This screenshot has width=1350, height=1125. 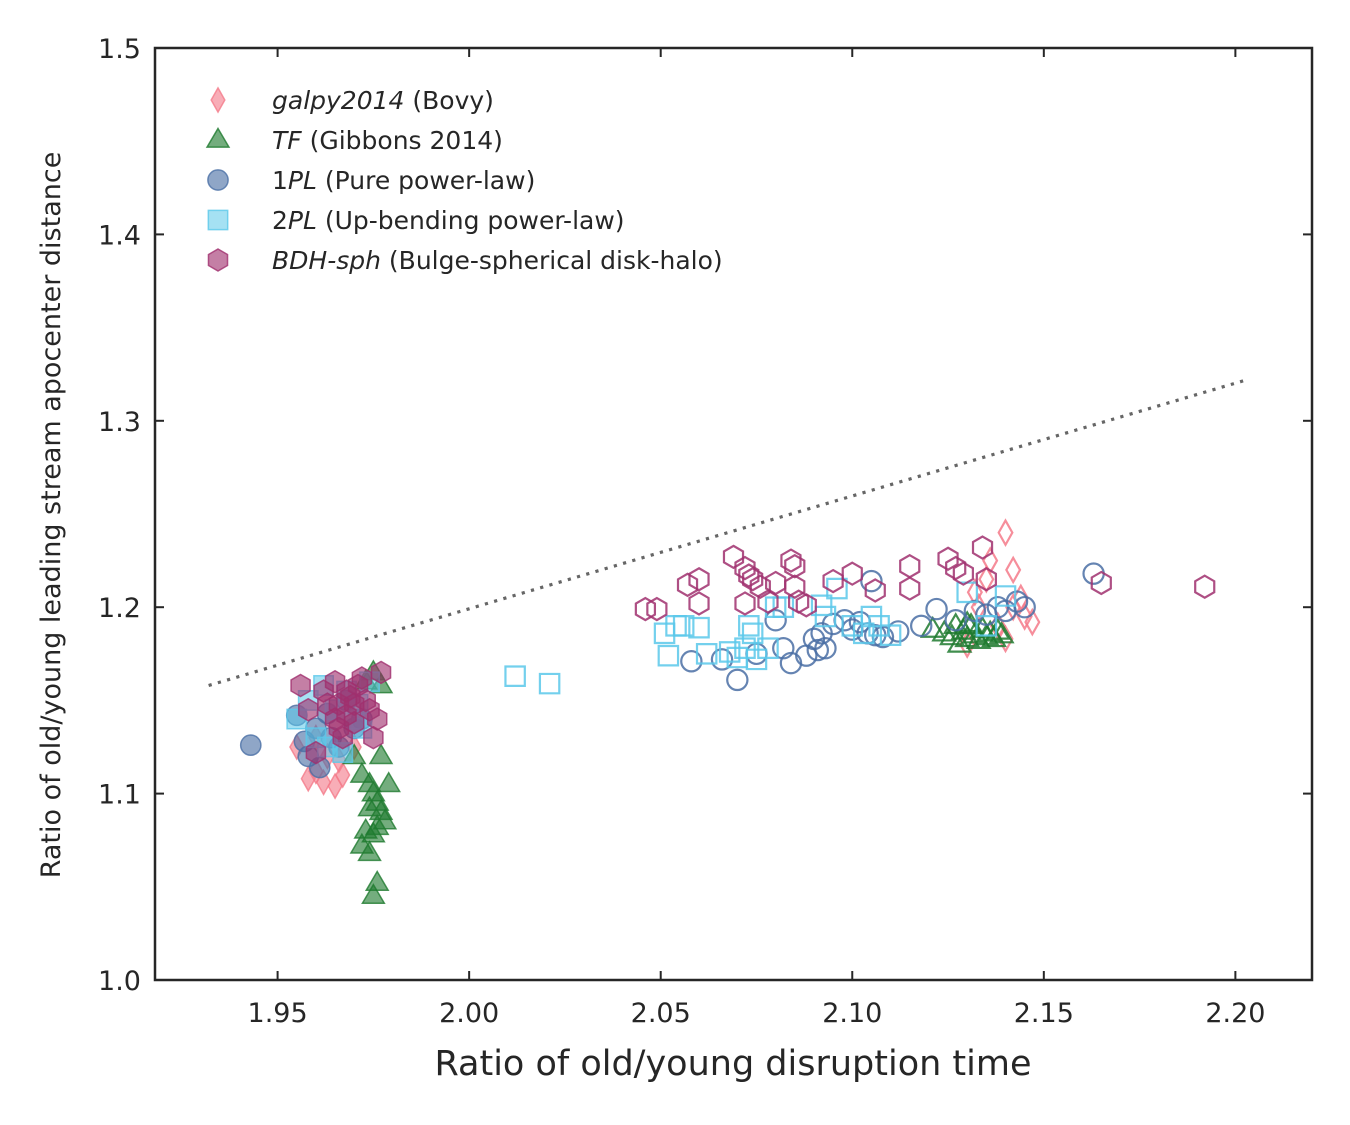 What do you see at coordinates (278, 1013) in the screenshot?
I see `x-tick-label: 1.95` at bounding box center [278, 1013].